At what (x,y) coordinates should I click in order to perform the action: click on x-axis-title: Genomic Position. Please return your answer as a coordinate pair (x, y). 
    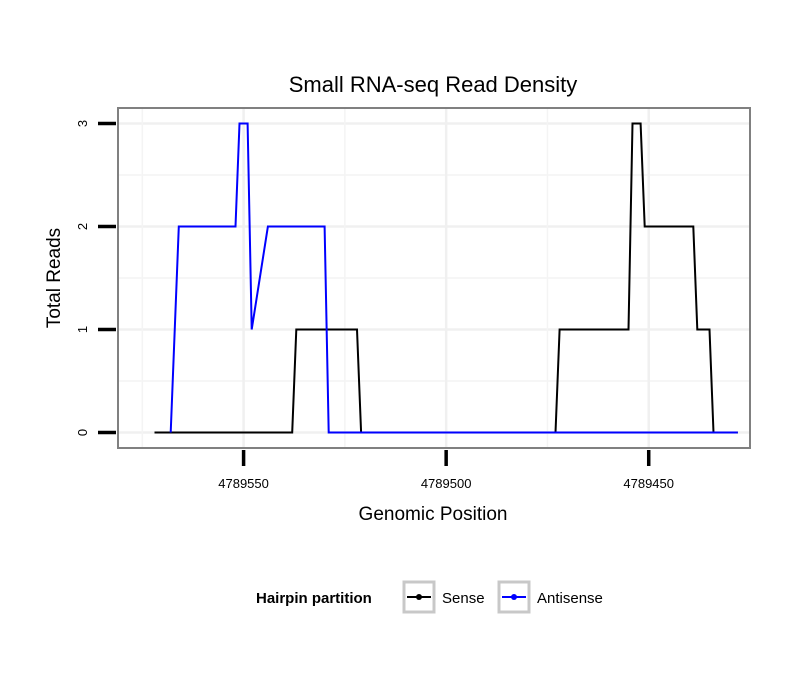
    Looking at the image, I should click on (433, 514).